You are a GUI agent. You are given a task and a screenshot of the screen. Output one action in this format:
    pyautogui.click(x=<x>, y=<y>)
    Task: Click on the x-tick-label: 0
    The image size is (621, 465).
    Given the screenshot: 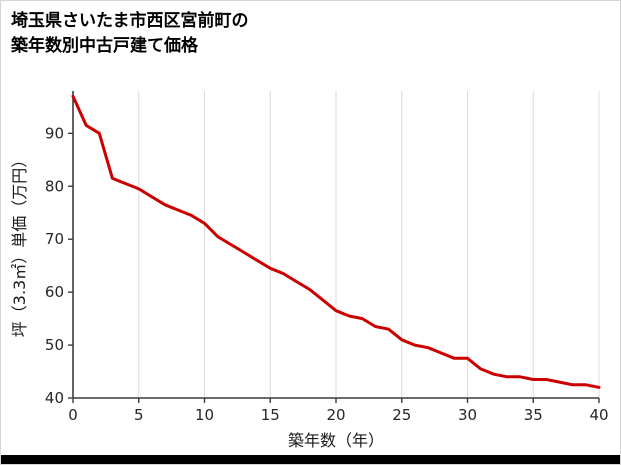 What is the action you would take?
    pyautogui.click(x=73, y=415)
    